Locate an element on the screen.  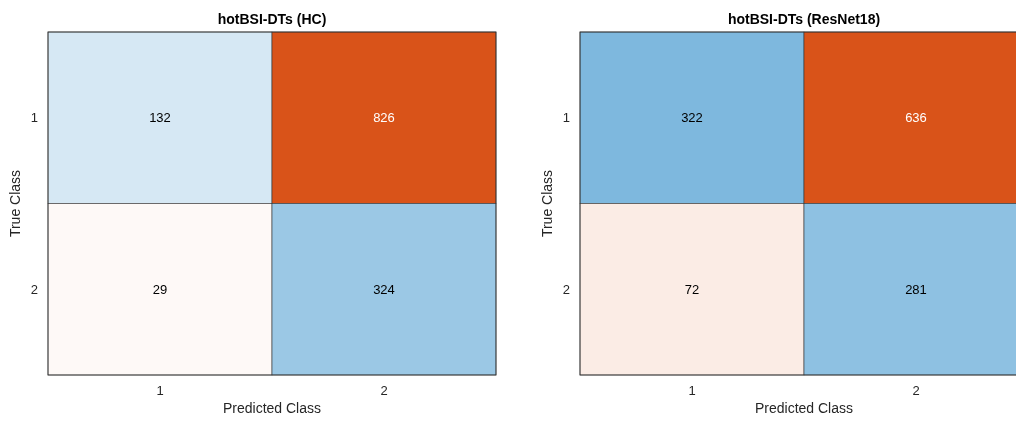
data-label: 322 is located at coordinates (692, 118).